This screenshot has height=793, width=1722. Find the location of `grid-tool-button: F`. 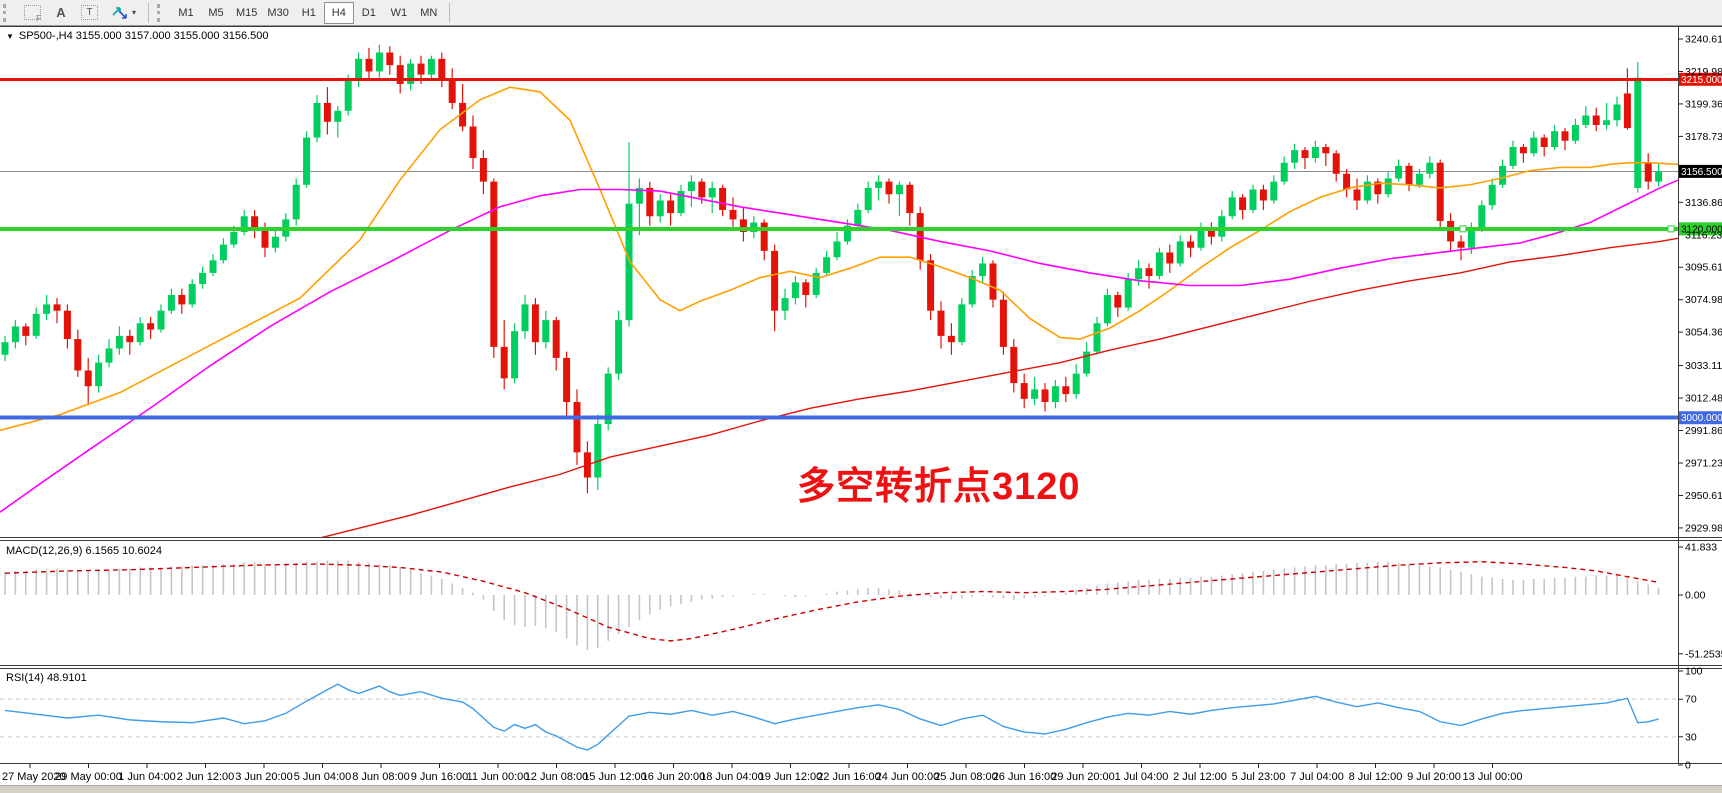

grid-tool-button: F is located at coordinates (32, 13).